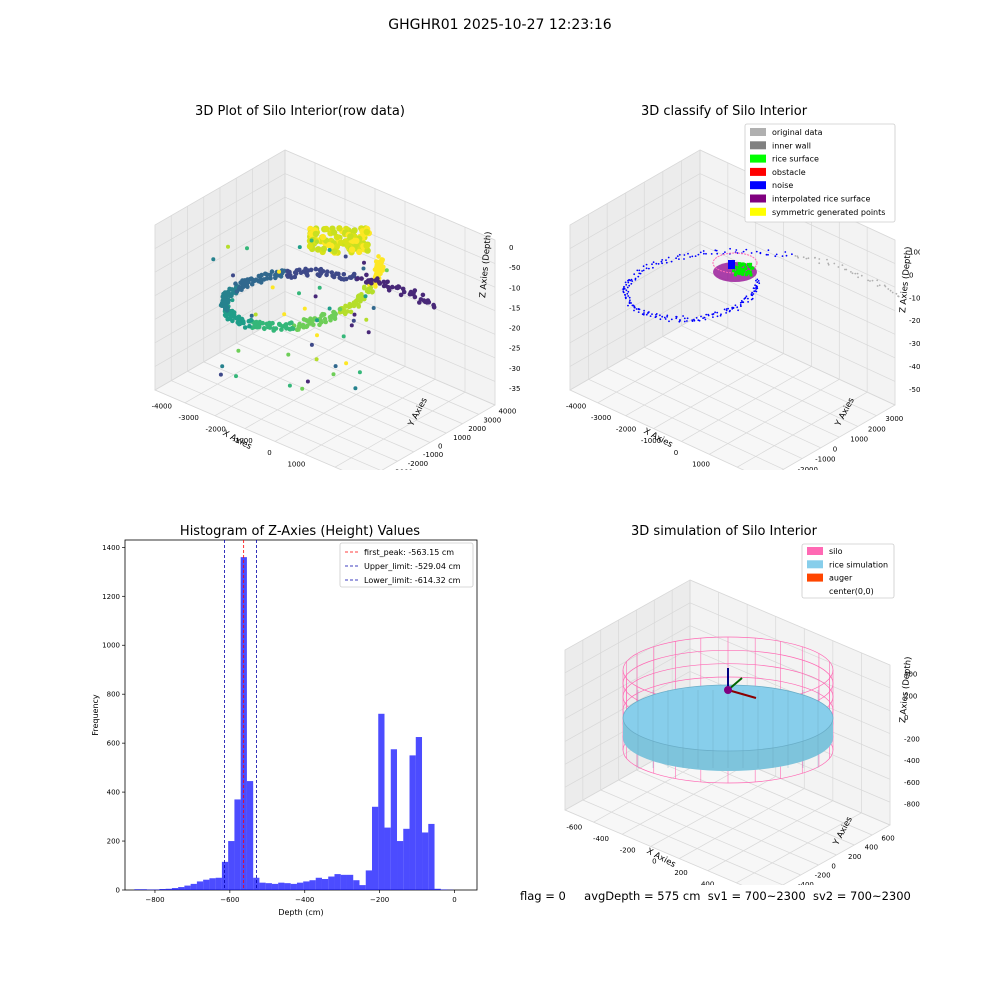 This screenshot has height=1000, width=1000. Describe the element at coordinates (912, 761) in the screenshot. I see `z-tick-label: -400` at that location.